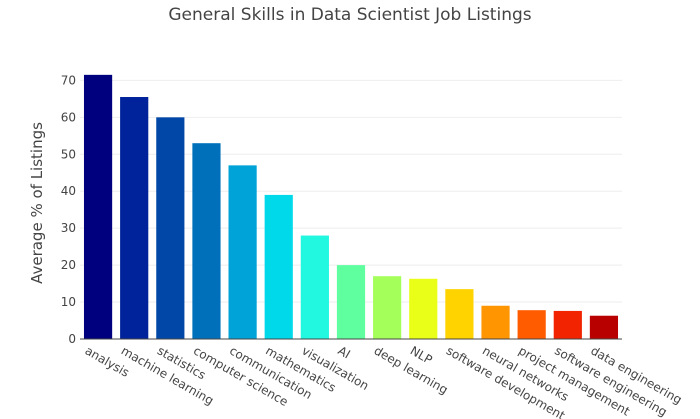 This screenshot has height=419, width=700. Describe the element at coordinates (344, 352) in the screenshot. I see `x-tick-label: AI` at that location.